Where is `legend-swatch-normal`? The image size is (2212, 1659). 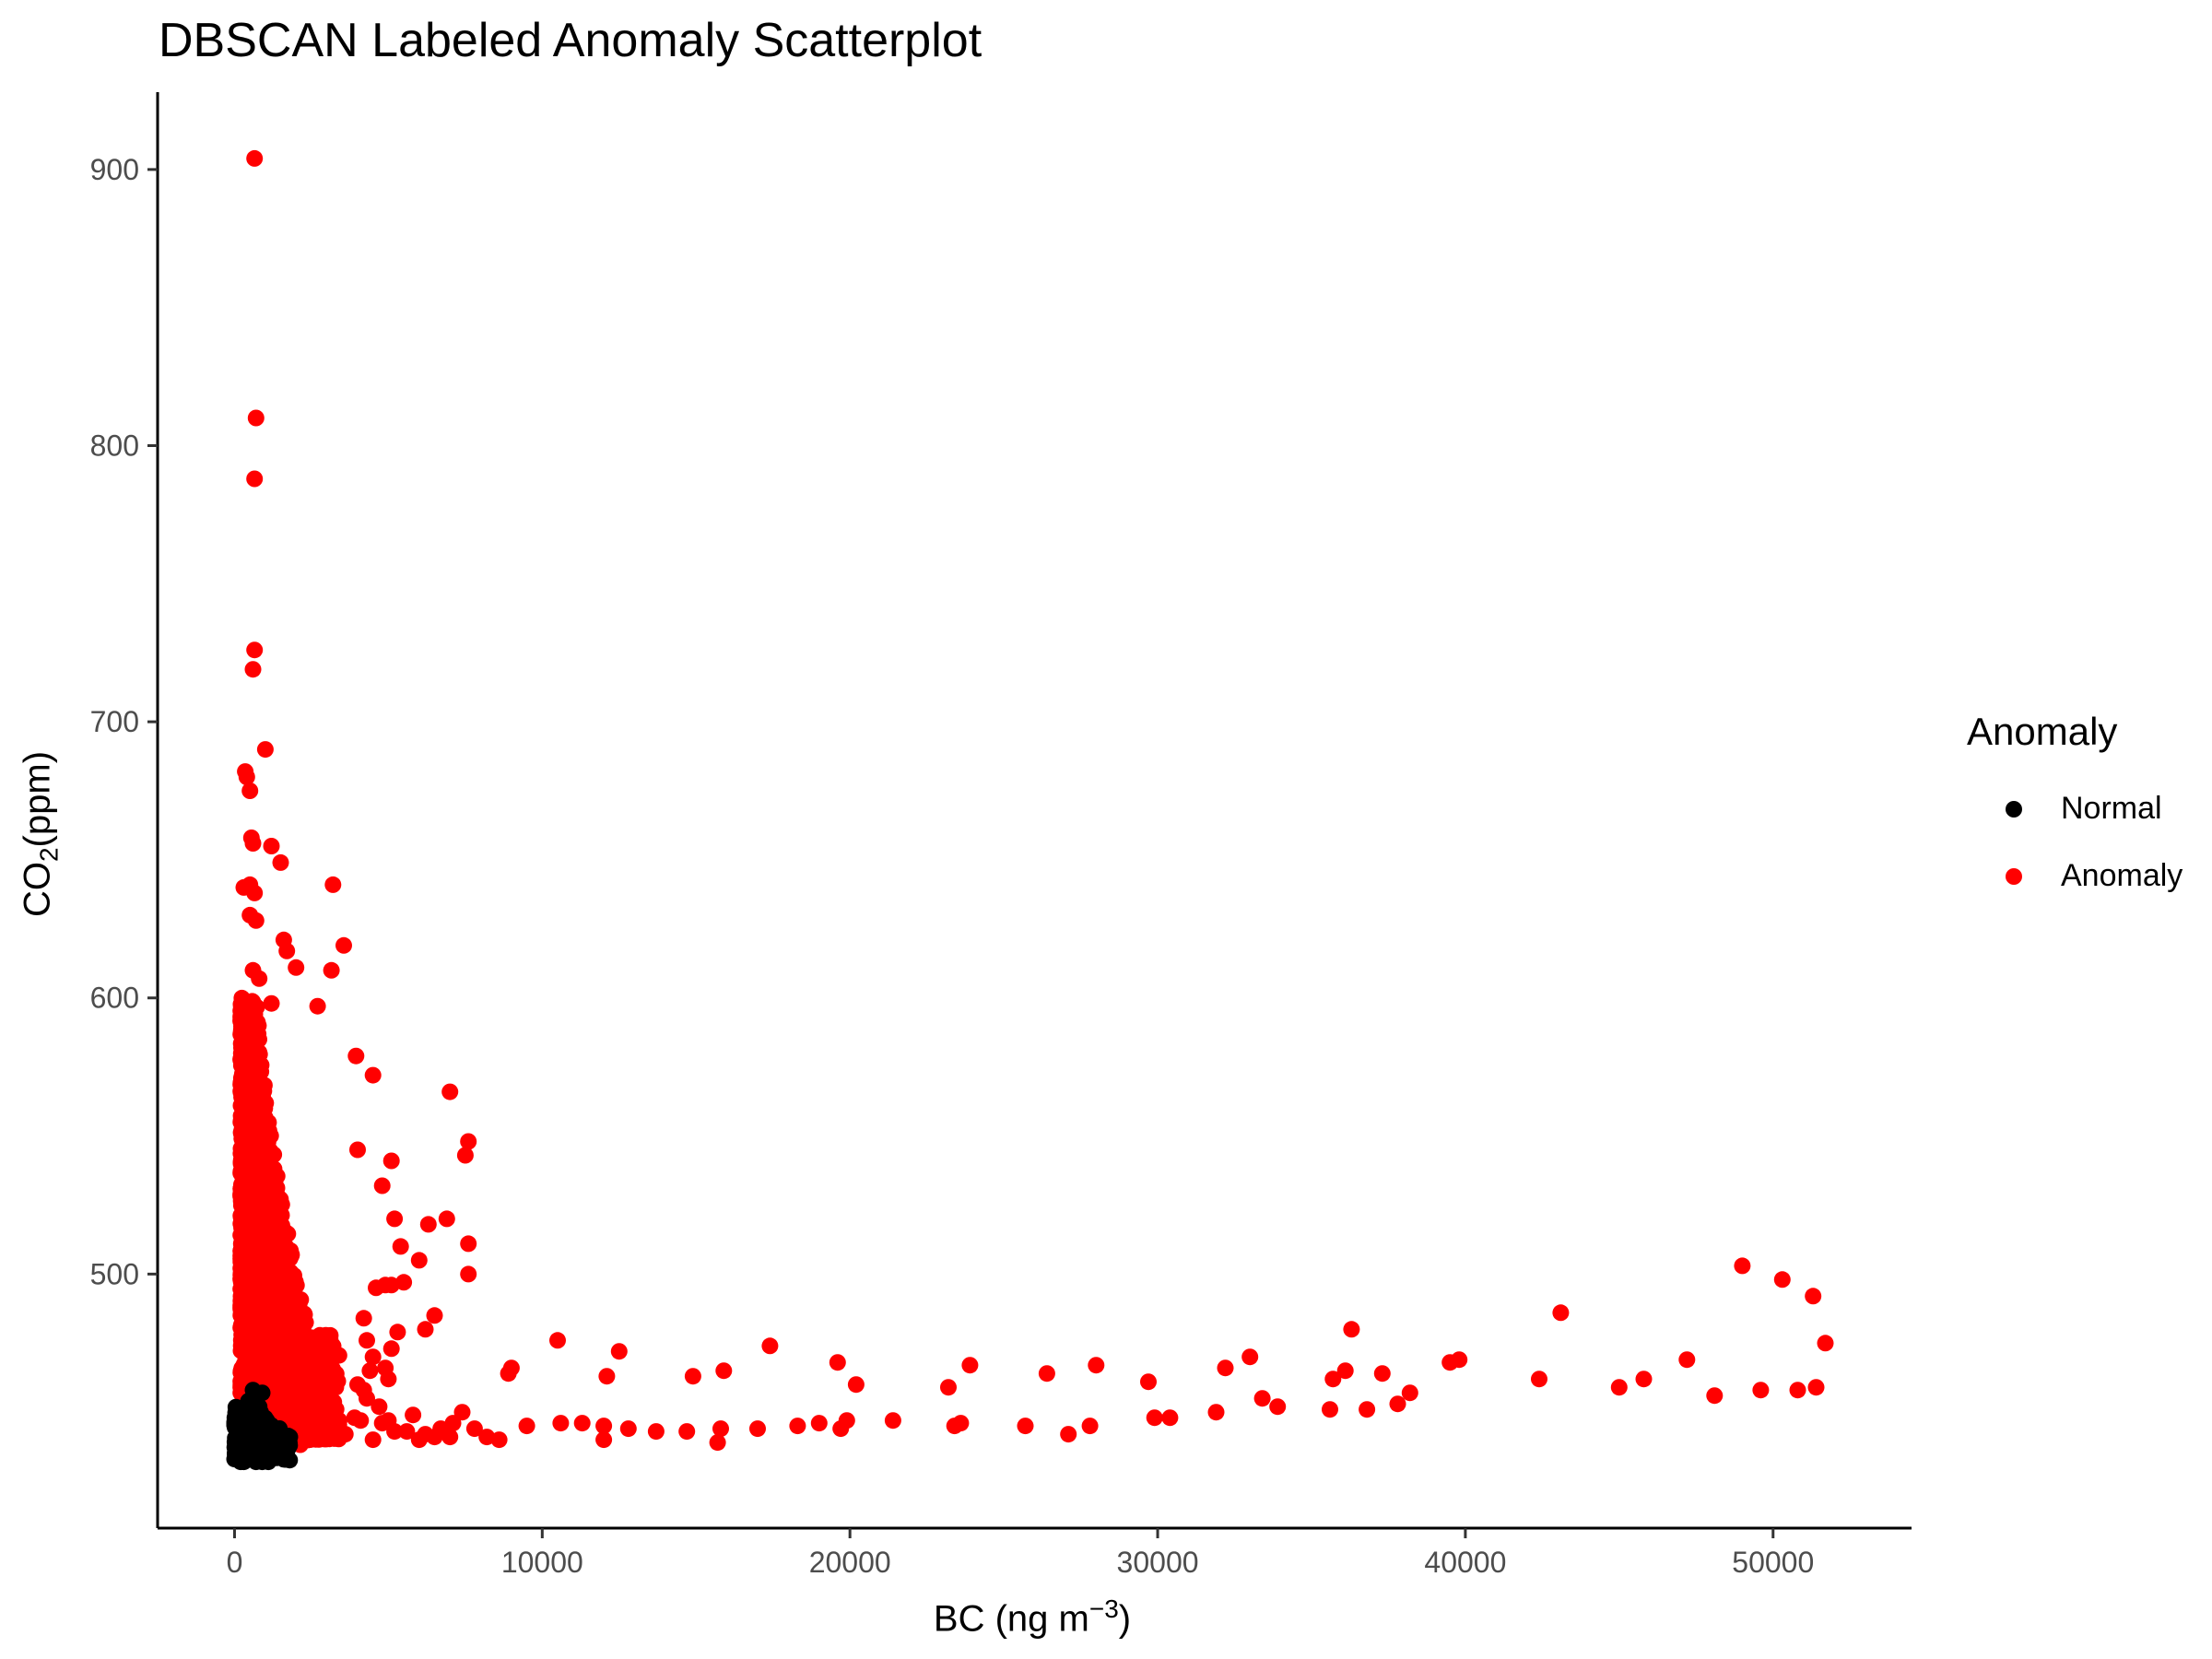 legend-swatch-normal is located at coordinates (2014, 809).